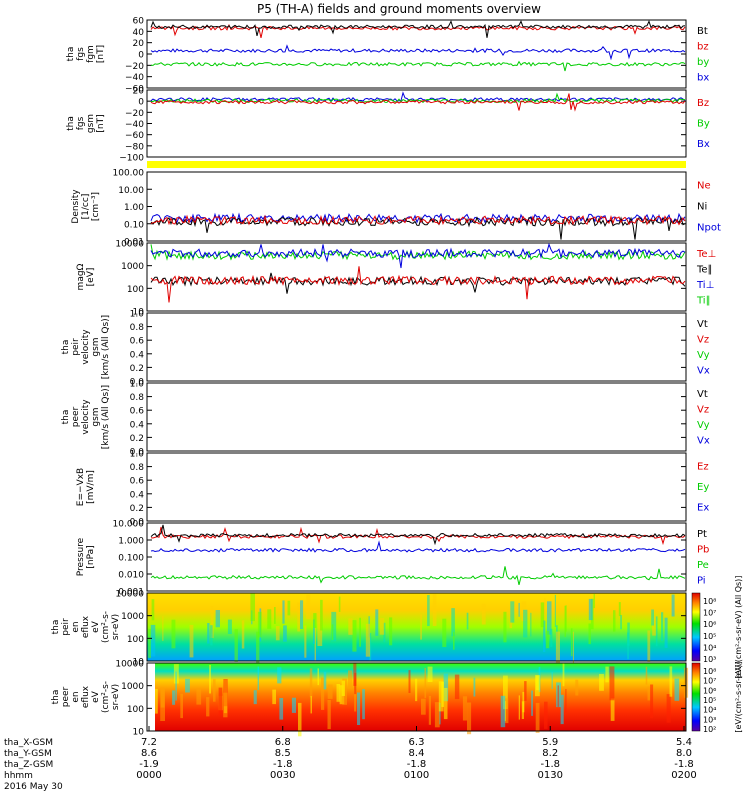 The image size is (750, 800). What do you see at coordinates (101, 123) in the screenshot?
I see `y-axis-label: [nT]` at bounding box center [101, 123].